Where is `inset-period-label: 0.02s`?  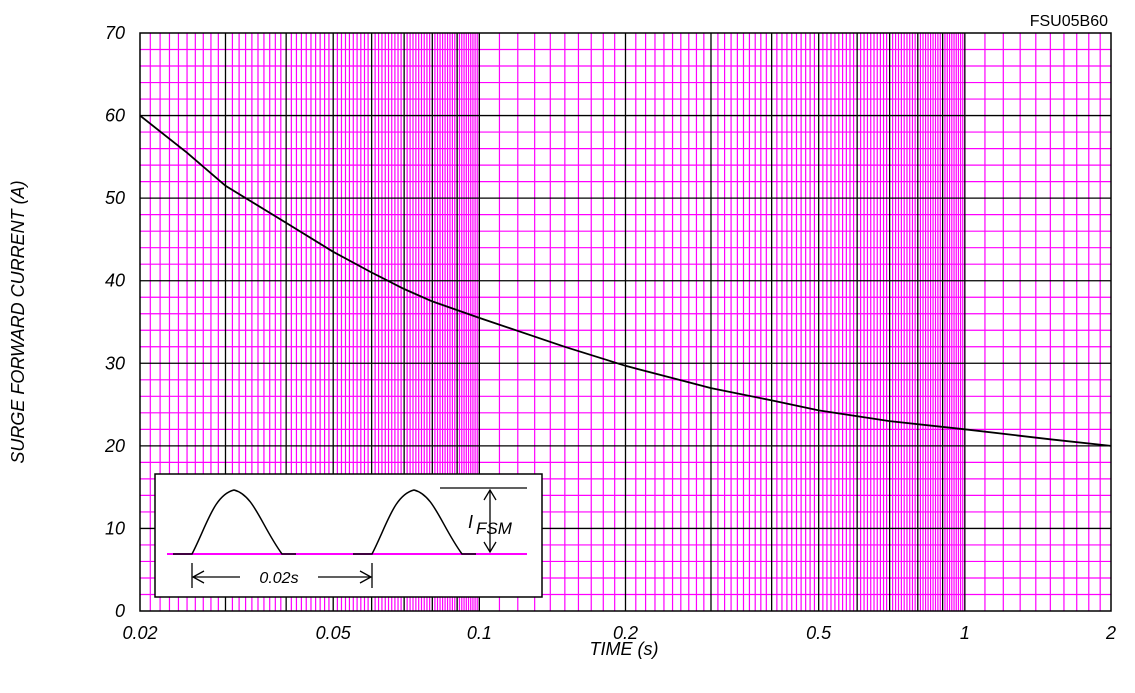 inset-period-label: 0.02s is located at coordinates (278, 578).